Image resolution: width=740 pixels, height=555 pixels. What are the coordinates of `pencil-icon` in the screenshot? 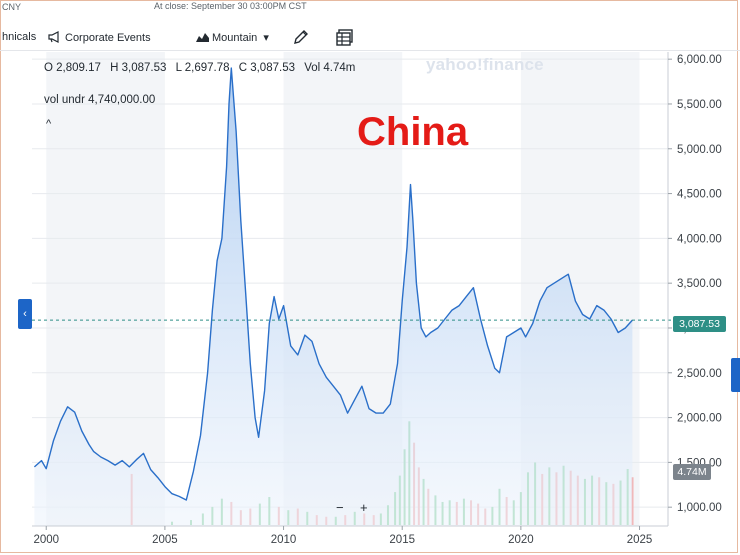 It's located at (301, 37).